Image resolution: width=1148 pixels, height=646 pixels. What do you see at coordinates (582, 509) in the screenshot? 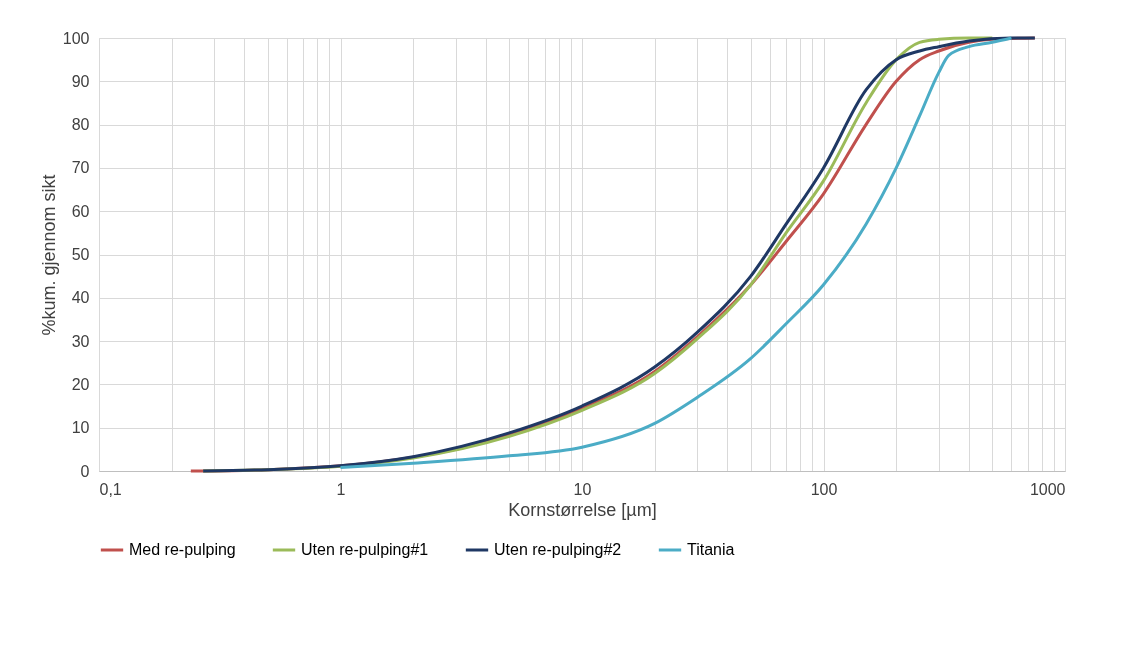
I see `x-axis-title: Kornstørrelse [µm]` at bounding box center [582, 509].